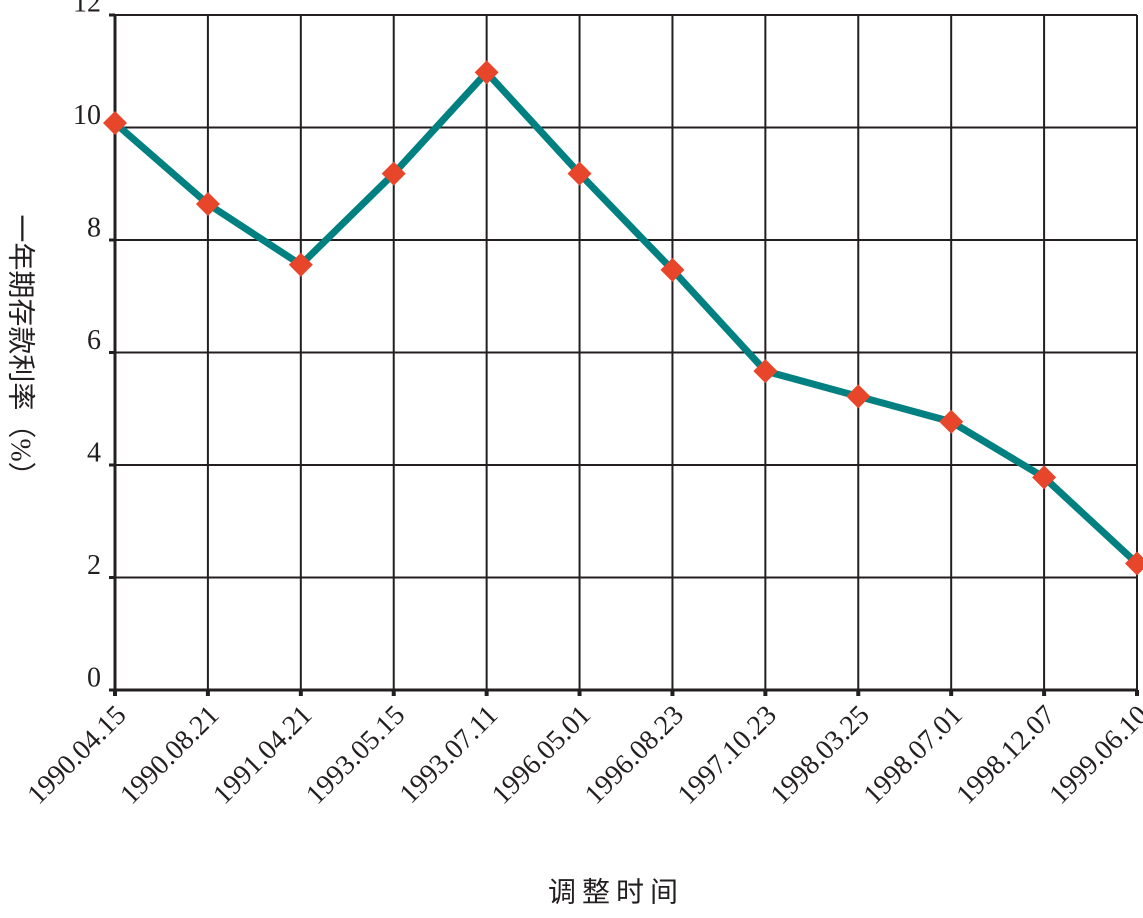  Describe the element at coordinates (1093, 755) in the screenshot. I see `x-tick-label: 1999.06.10` at that location.